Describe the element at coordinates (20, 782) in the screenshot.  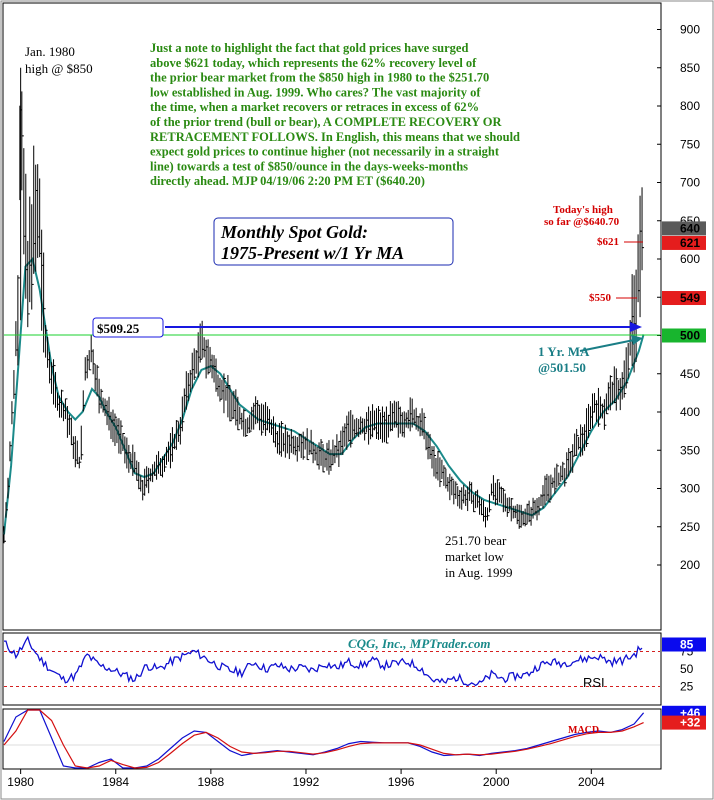
I see `x-tick-label: 1980` at that location.